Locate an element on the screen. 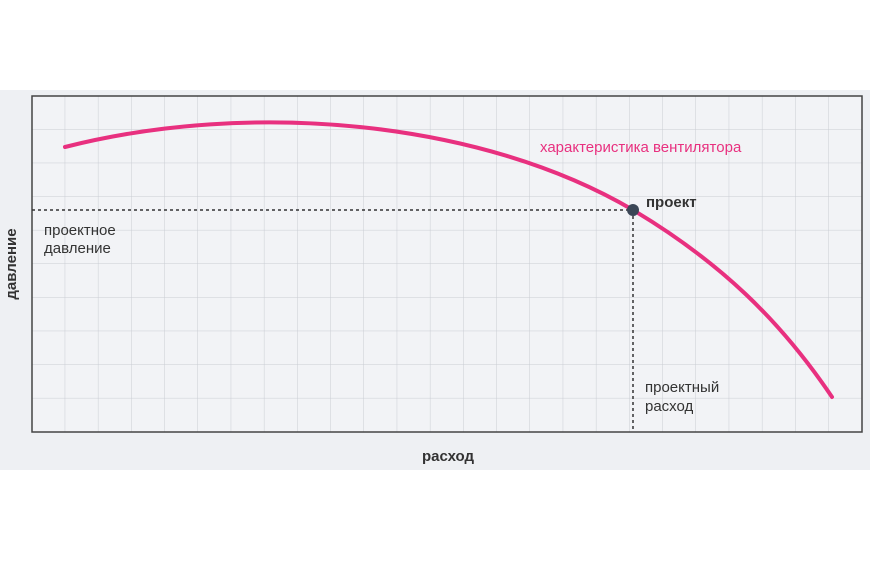  point-label: проект is located at coordinates (671, 202).